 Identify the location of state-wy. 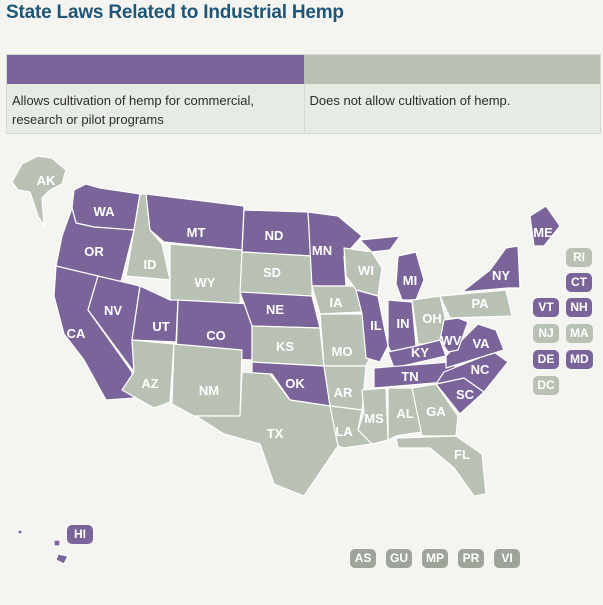
(206, 274).